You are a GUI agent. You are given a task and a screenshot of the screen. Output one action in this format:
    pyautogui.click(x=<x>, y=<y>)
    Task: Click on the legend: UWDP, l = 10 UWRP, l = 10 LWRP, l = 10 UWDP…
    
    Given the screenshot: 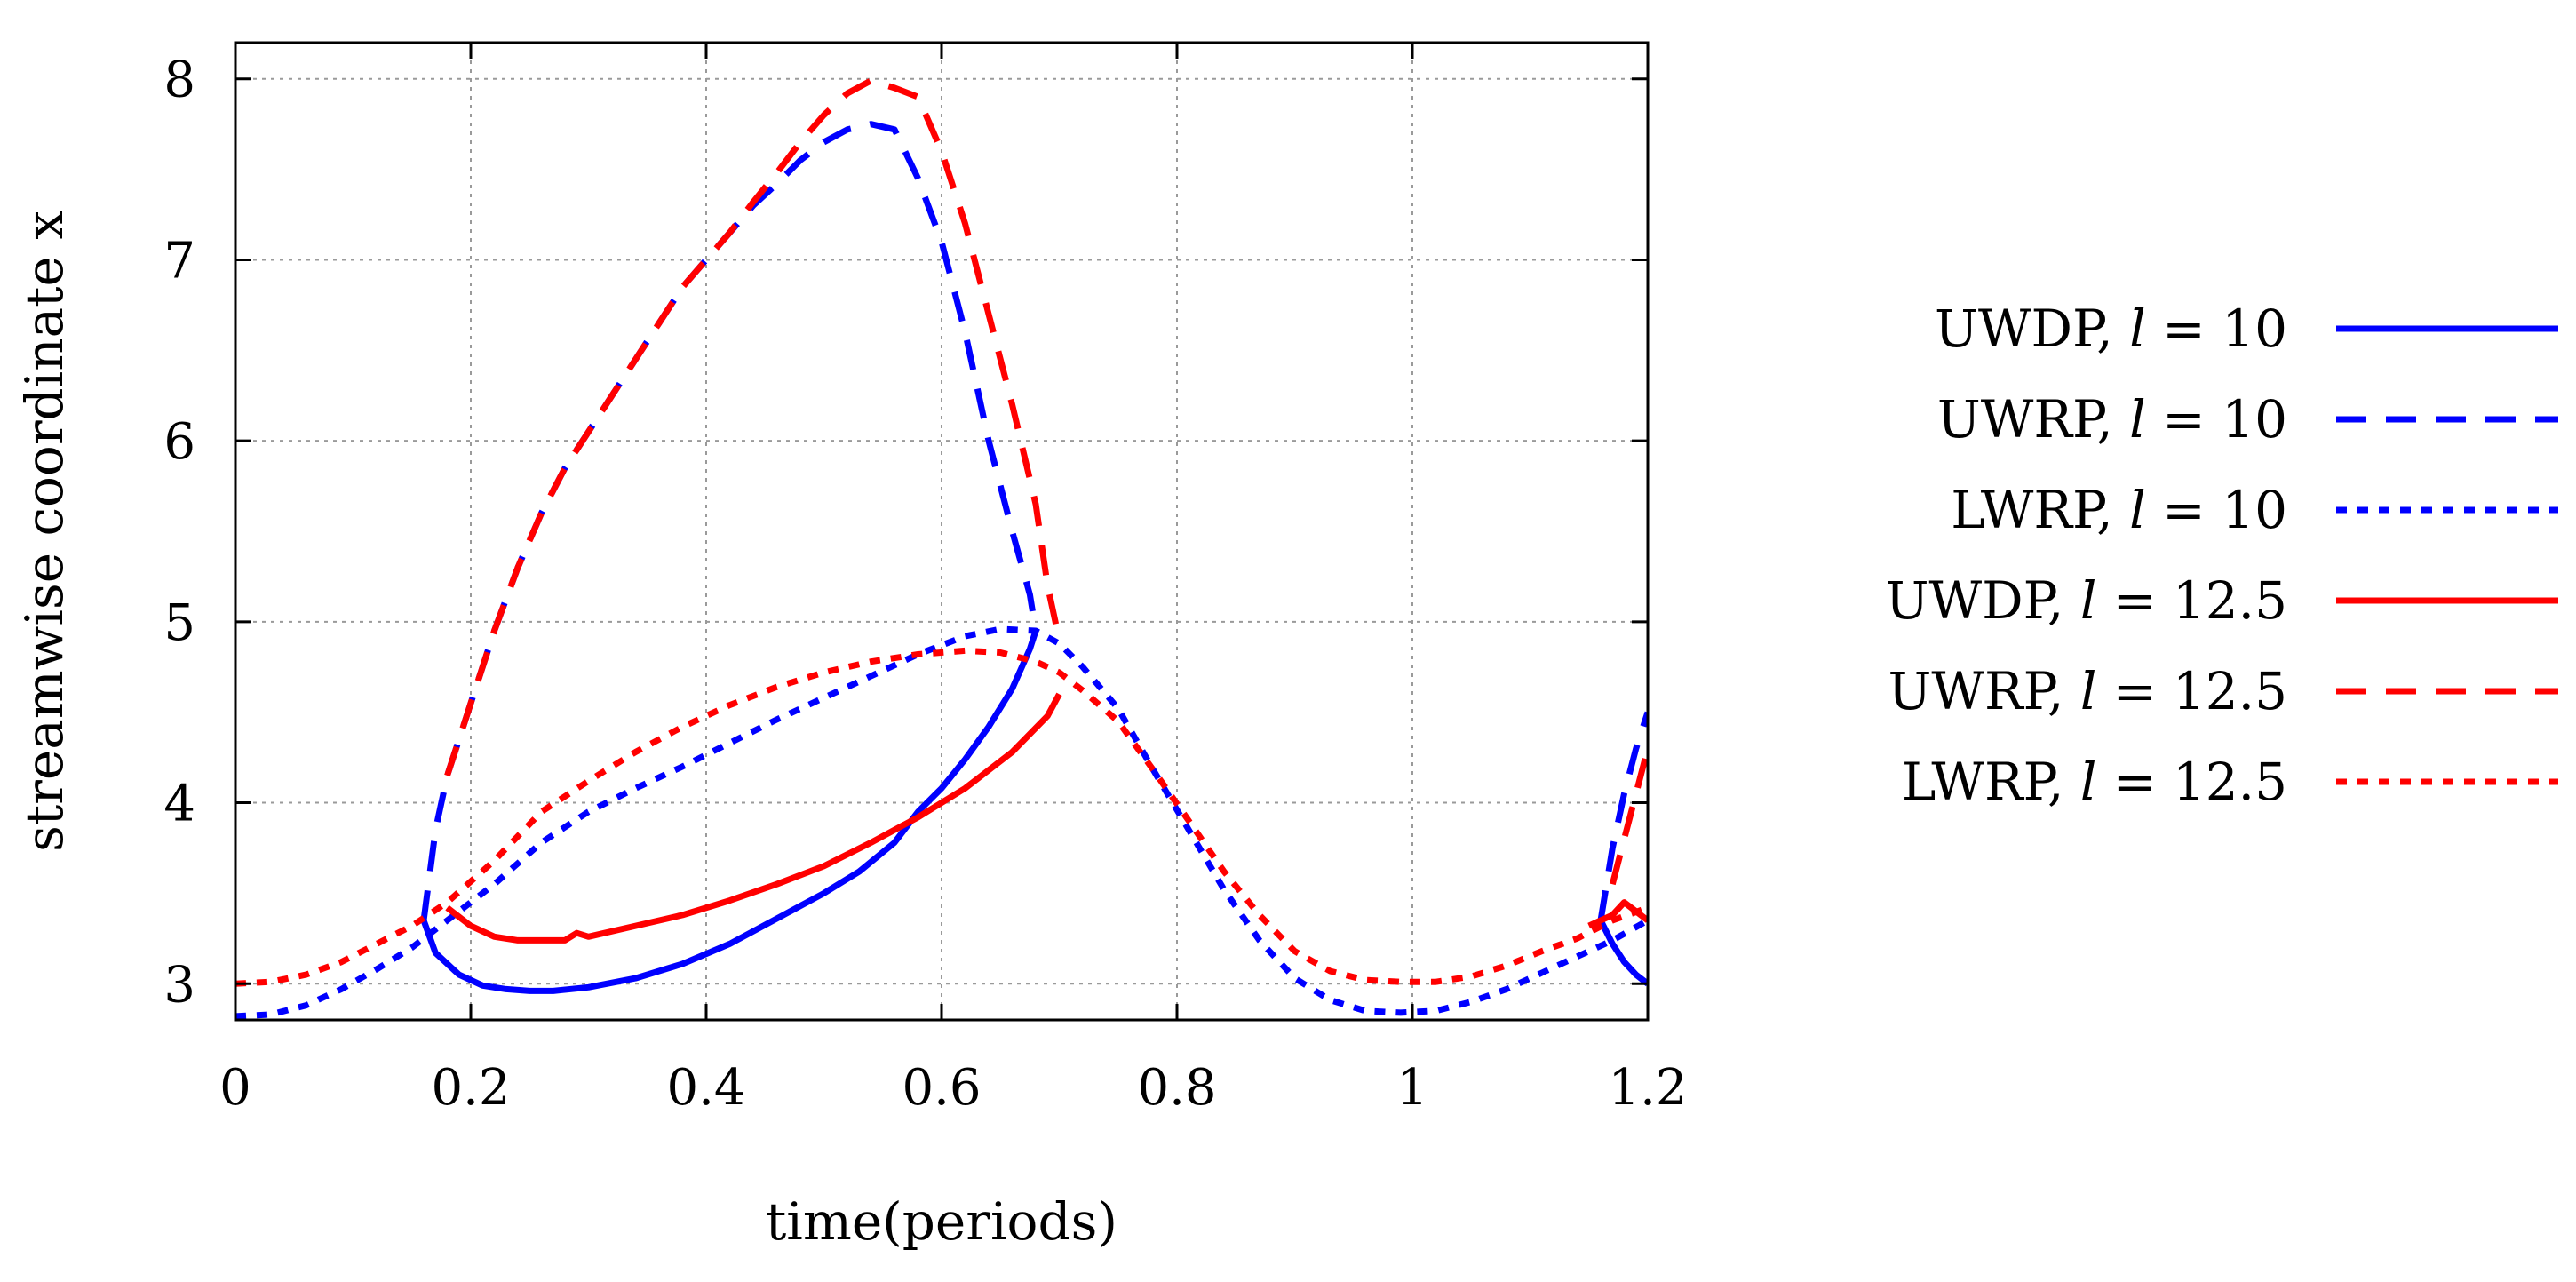 What is the action you would take?
    pyautogui.click(x=2222, y=556)
    